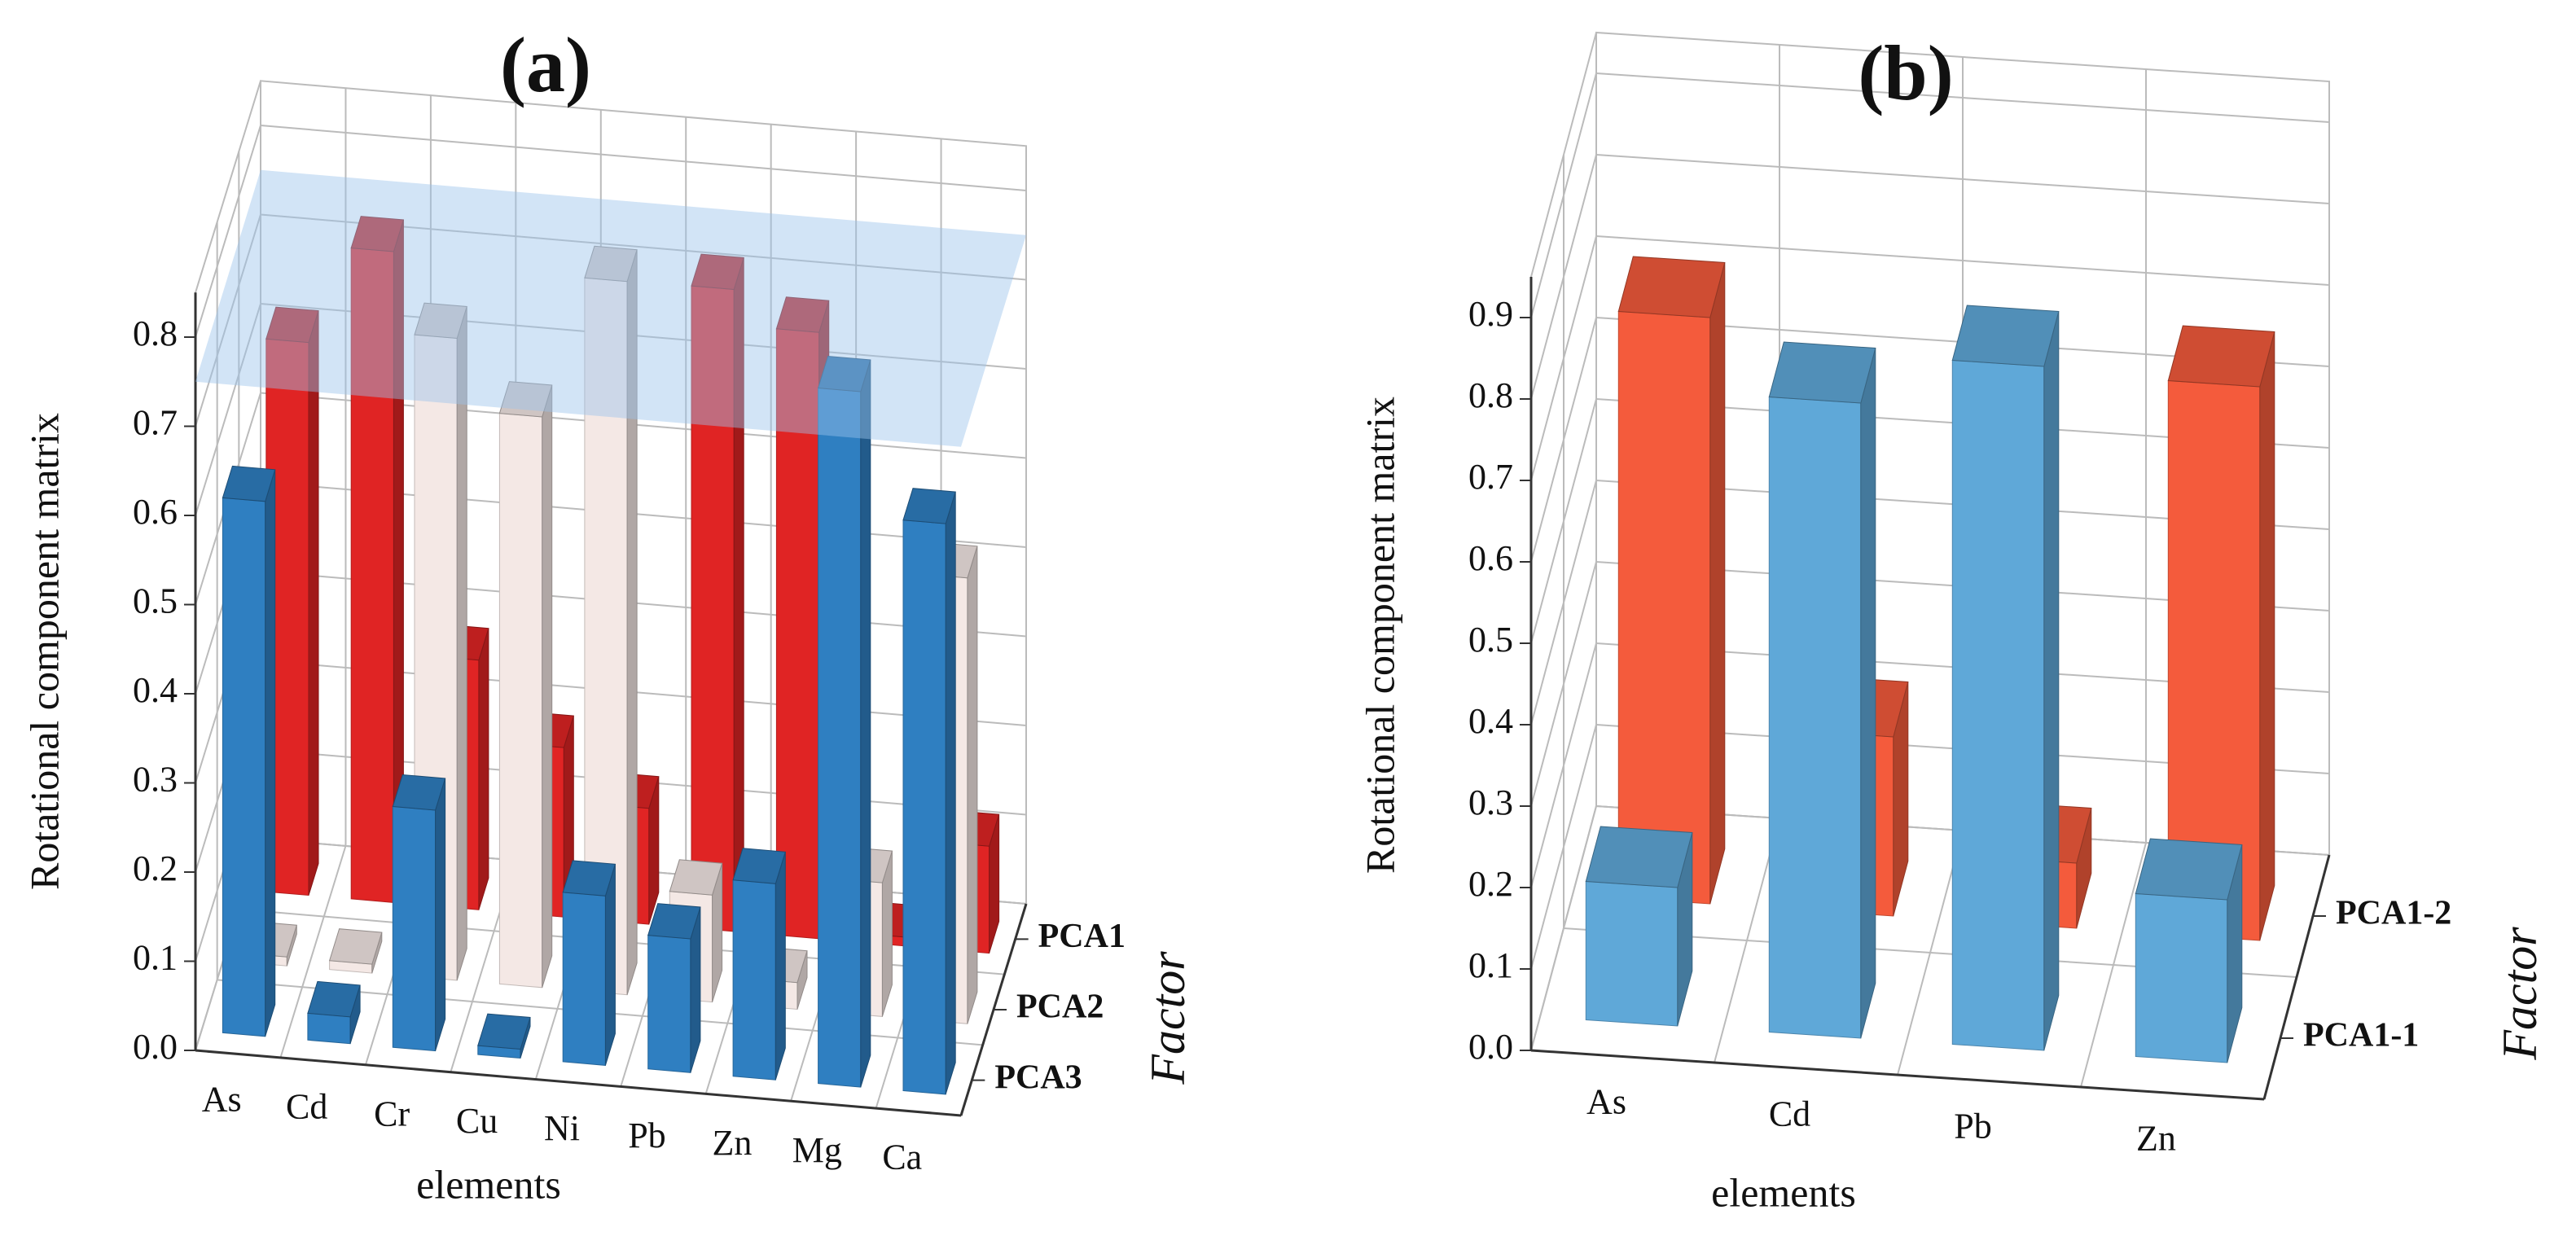 This screenshot has height=1245, width=2576. Describe the element at coordinates (817, 1150) in the screenshot. I see `x-tick-label: Mg` at that location.